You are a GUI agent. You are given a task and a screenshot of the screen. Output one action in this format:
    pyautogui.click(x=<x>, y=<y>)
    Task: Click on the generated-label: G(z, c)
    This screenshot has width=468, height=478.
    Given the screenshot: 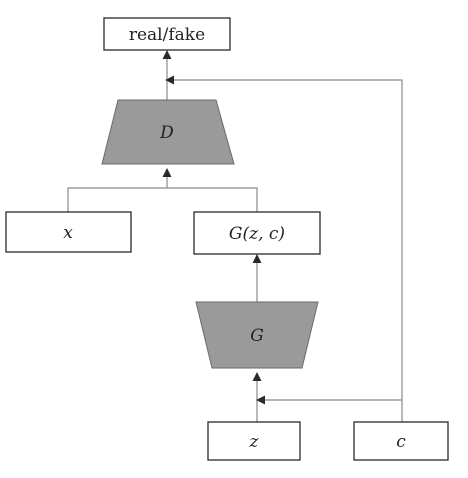 What is the action you would take?
    pyautogui.click(x=257, y=234)
    